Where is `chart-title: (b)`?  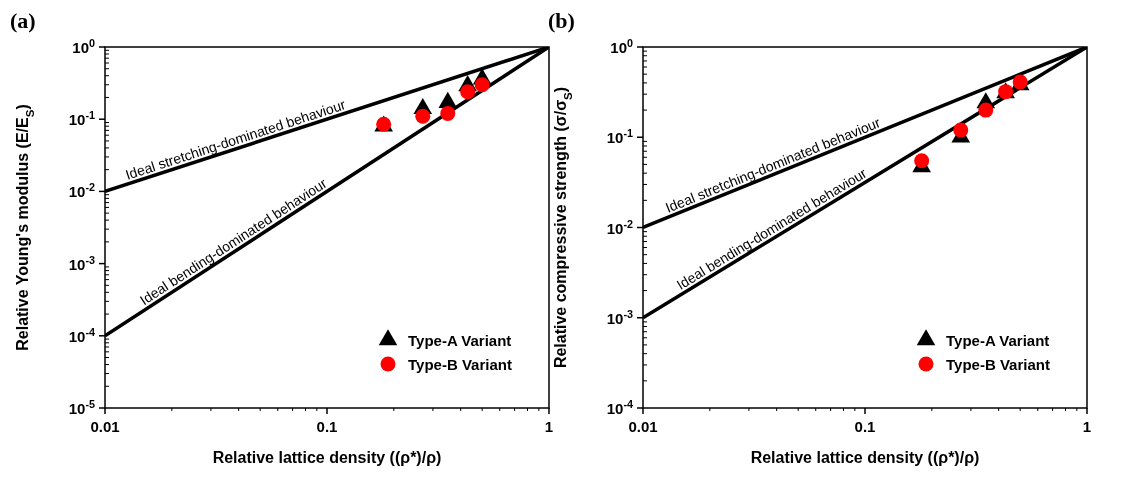 chart-title: (b) is located at coordinates (561, 20).